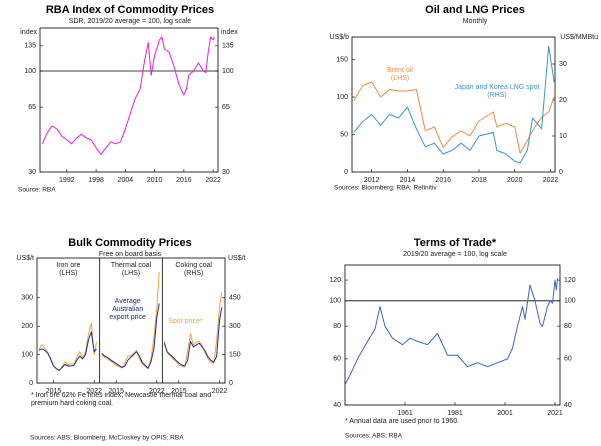 The height and width of the screenshot is (446, 601). I want to click on y2-tick-label: 10, so click(563, 136).